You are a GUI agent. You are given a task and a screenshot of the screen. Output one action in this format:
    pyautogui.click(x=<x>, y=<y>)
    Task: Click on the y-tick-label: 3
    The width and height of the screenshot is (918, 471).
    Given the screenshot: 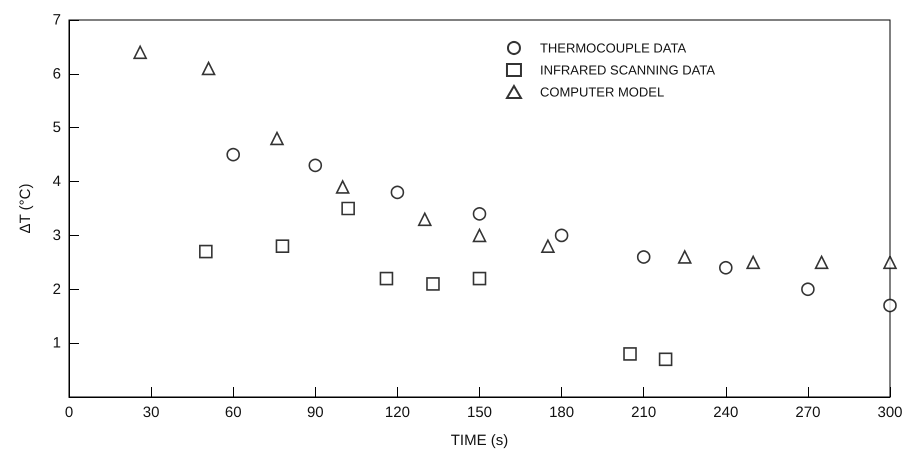 What is the action you would take?
    pyautogui.click(x=56, y=235)
    